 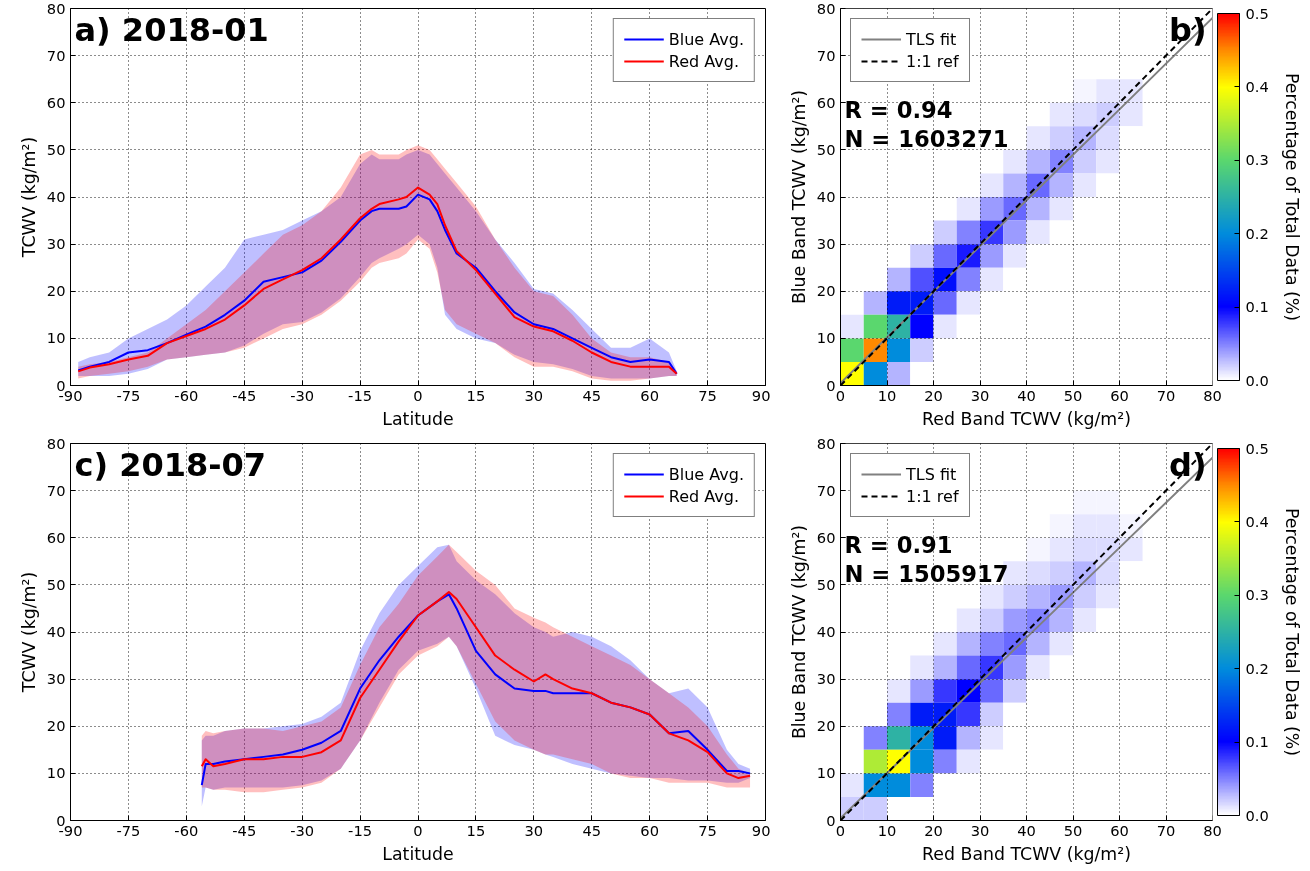 I want to click on annotation: N = 1505917, so click(x=926, y=573).